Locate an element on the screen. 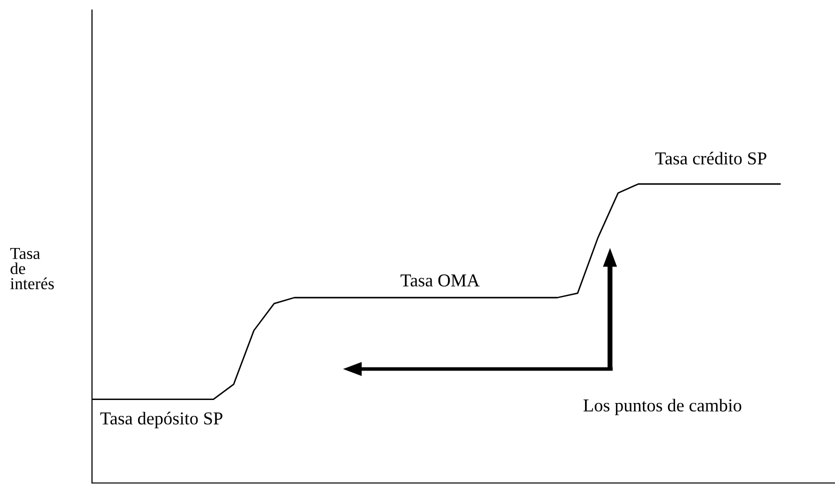 The height and width of the screenshot is (485, 835). y-axis-title: Tasa de interés is located at coordinates (32, 269).